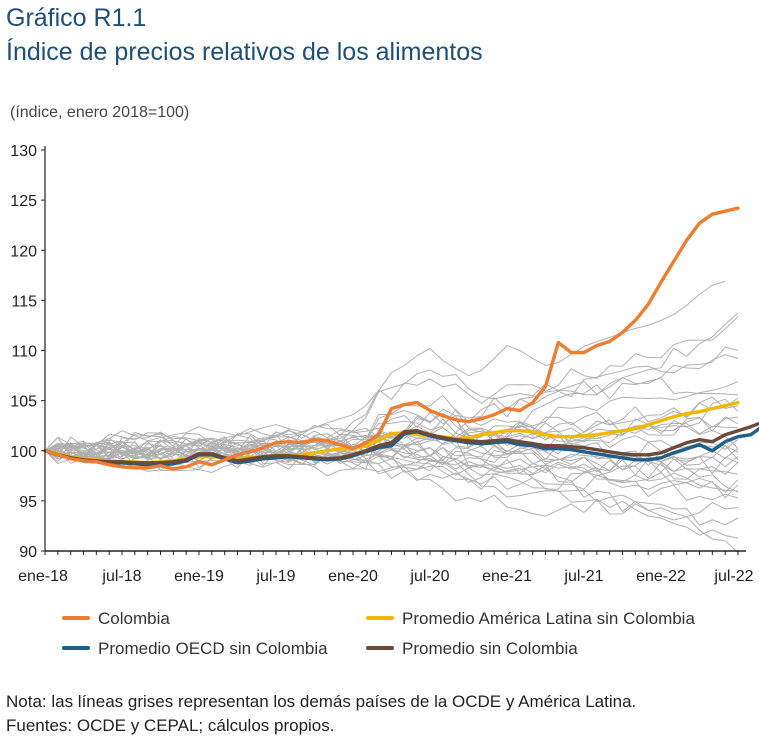 This screenshot has height=741, width=759. Describe the element at coordinates (23, 452) in the screenshot. I see `y-tick-label: 100` at that location.